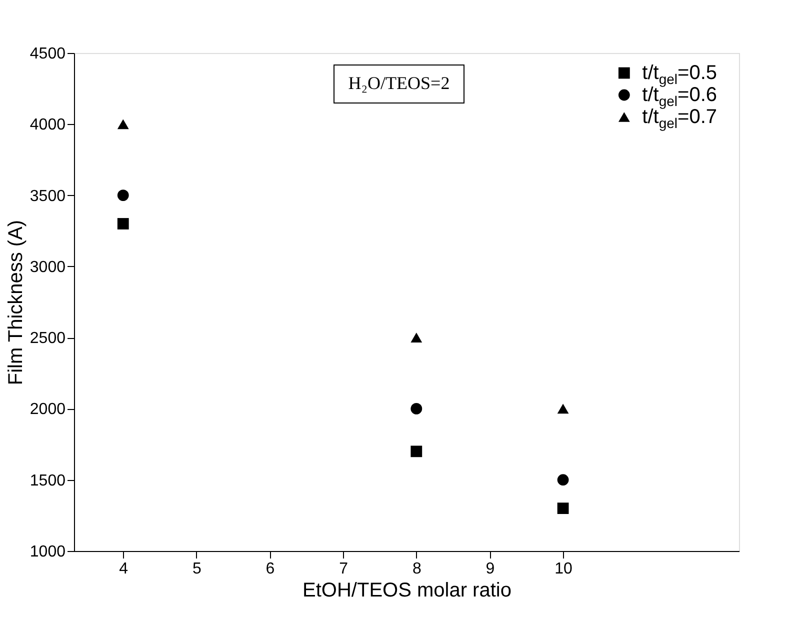  Describe the element at coordinates (399, 83) in the screenshot. I see `annotation: H₂O/TEOS=2` at that location.